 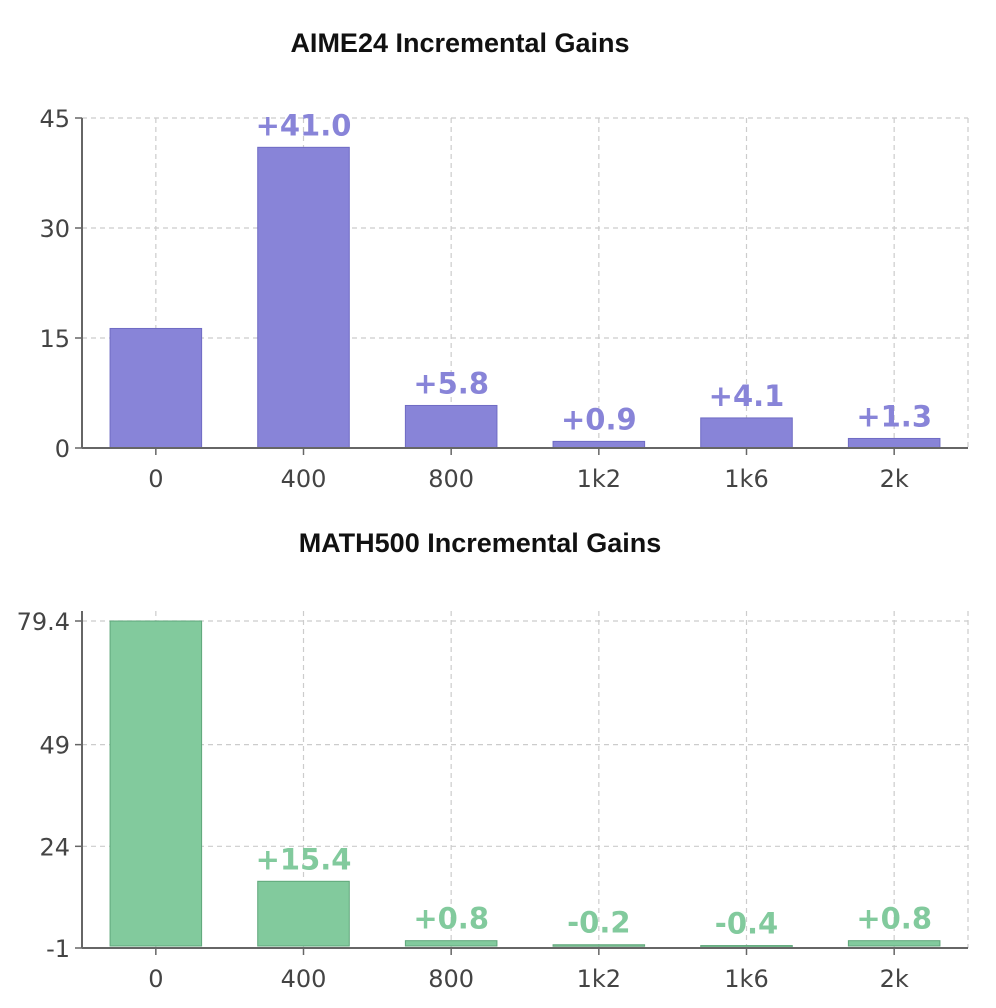 I want to click on y-tick-label: 49, so click(x=54, y=746).